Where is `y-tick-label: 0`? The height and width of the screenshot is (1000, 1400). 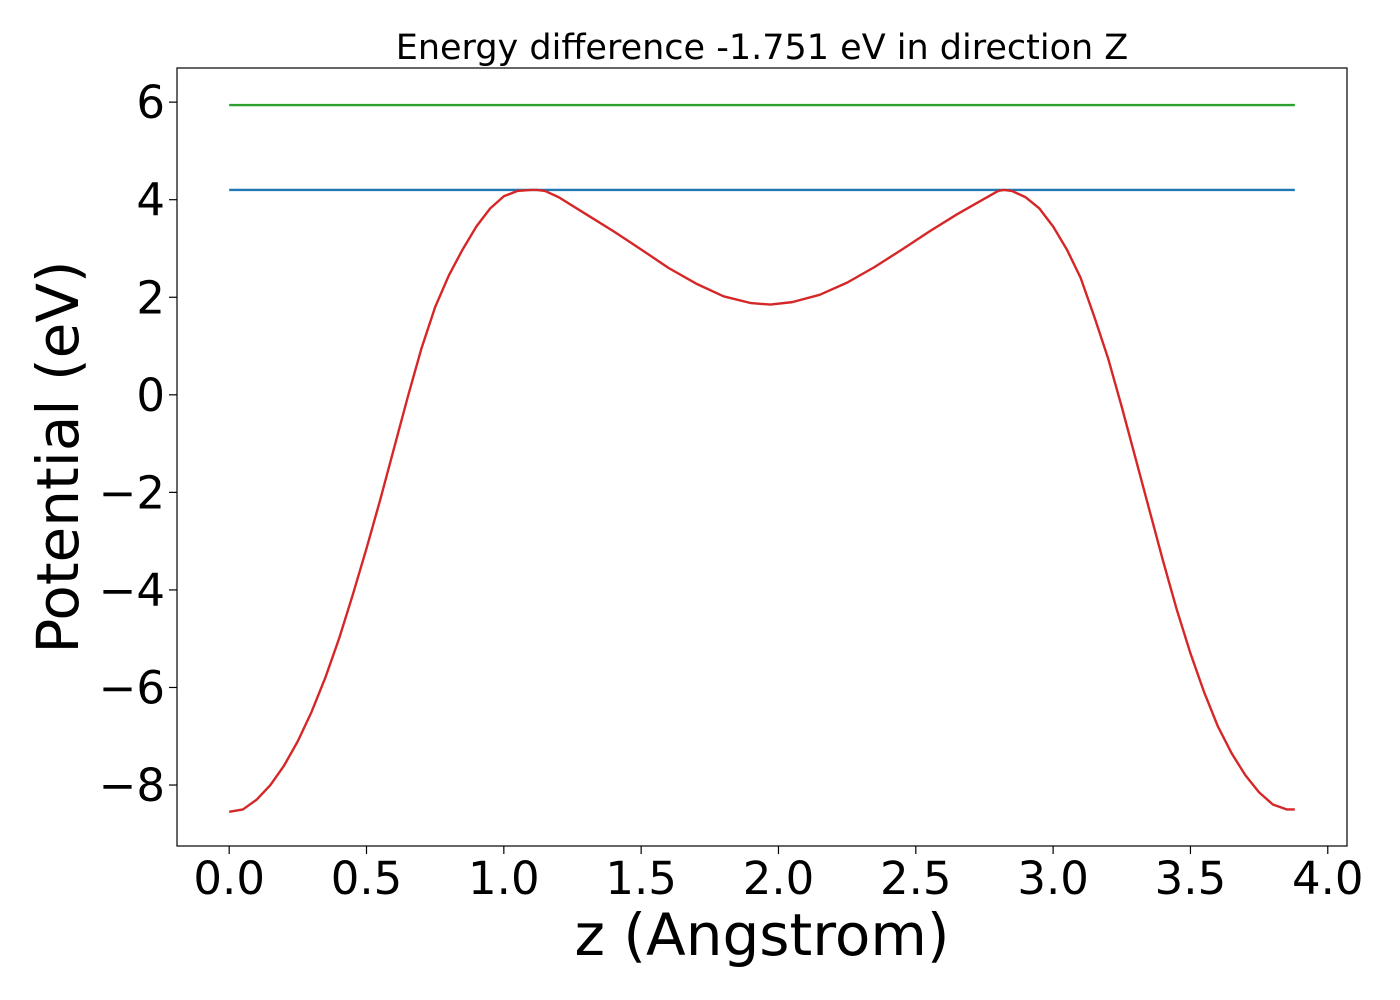
y-tick-label: 0 is located at coordinates (150, 395).